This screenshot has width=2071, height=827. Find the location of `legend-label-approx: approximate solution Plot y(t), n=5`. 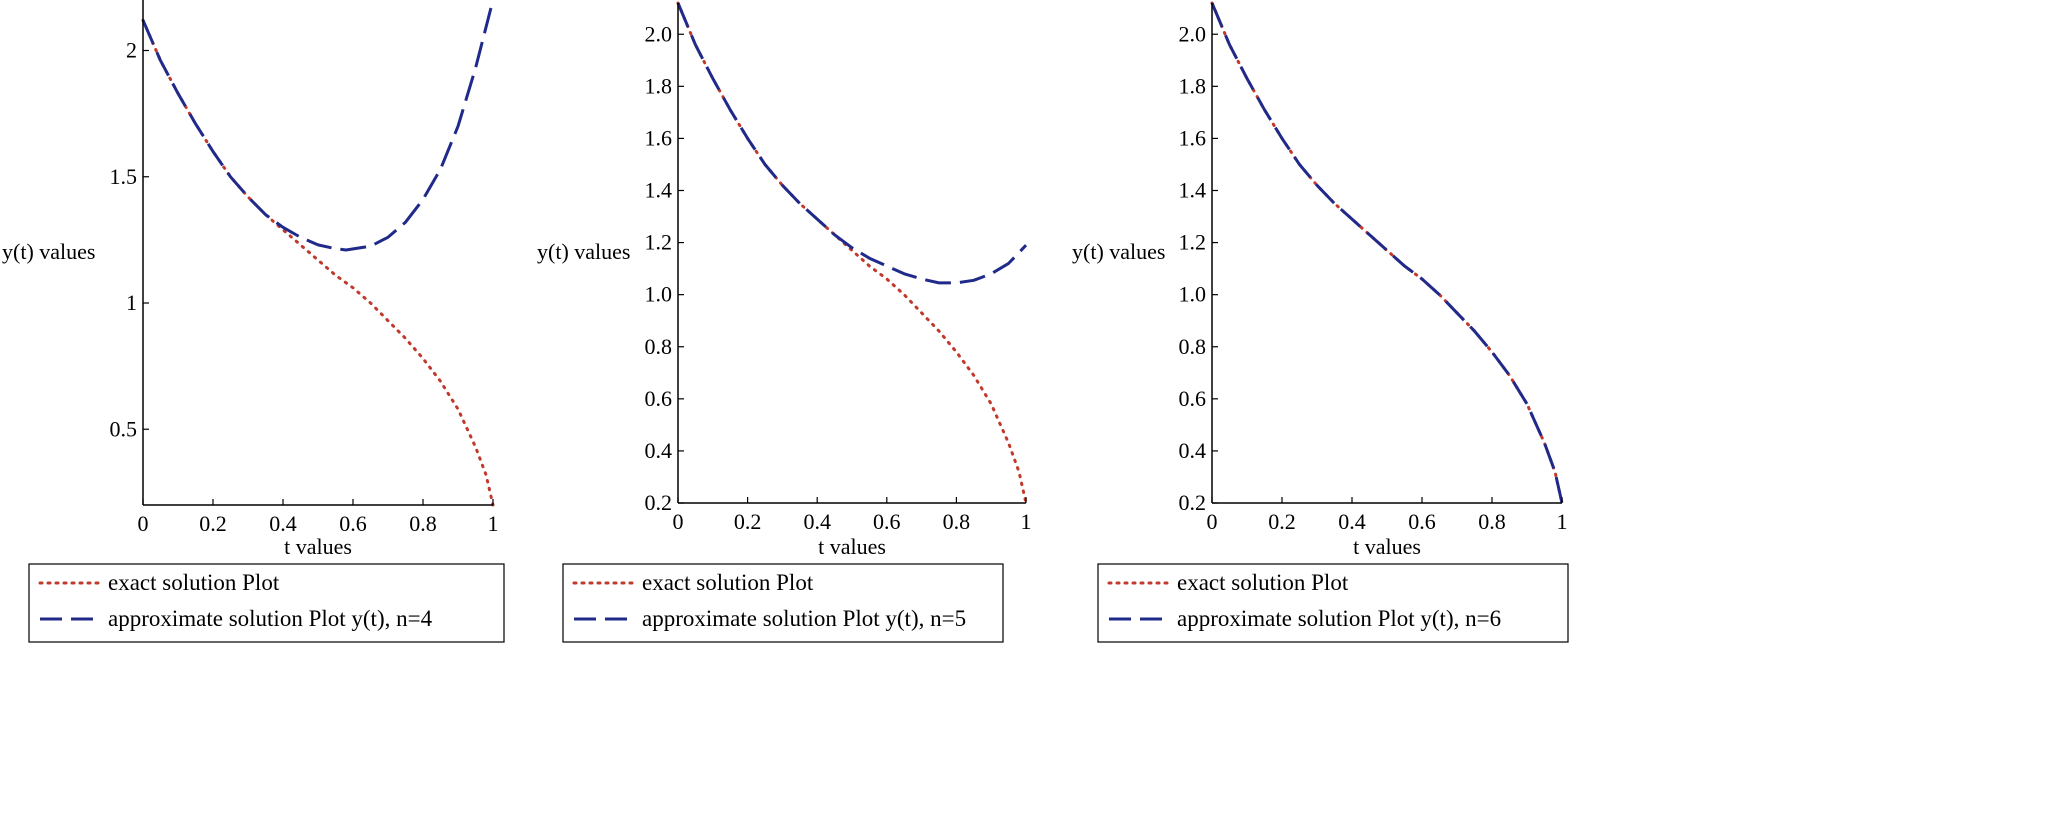

legend-label-approx: approximate solution Plot y(t), n=5 is located at coordinates (804, 618).